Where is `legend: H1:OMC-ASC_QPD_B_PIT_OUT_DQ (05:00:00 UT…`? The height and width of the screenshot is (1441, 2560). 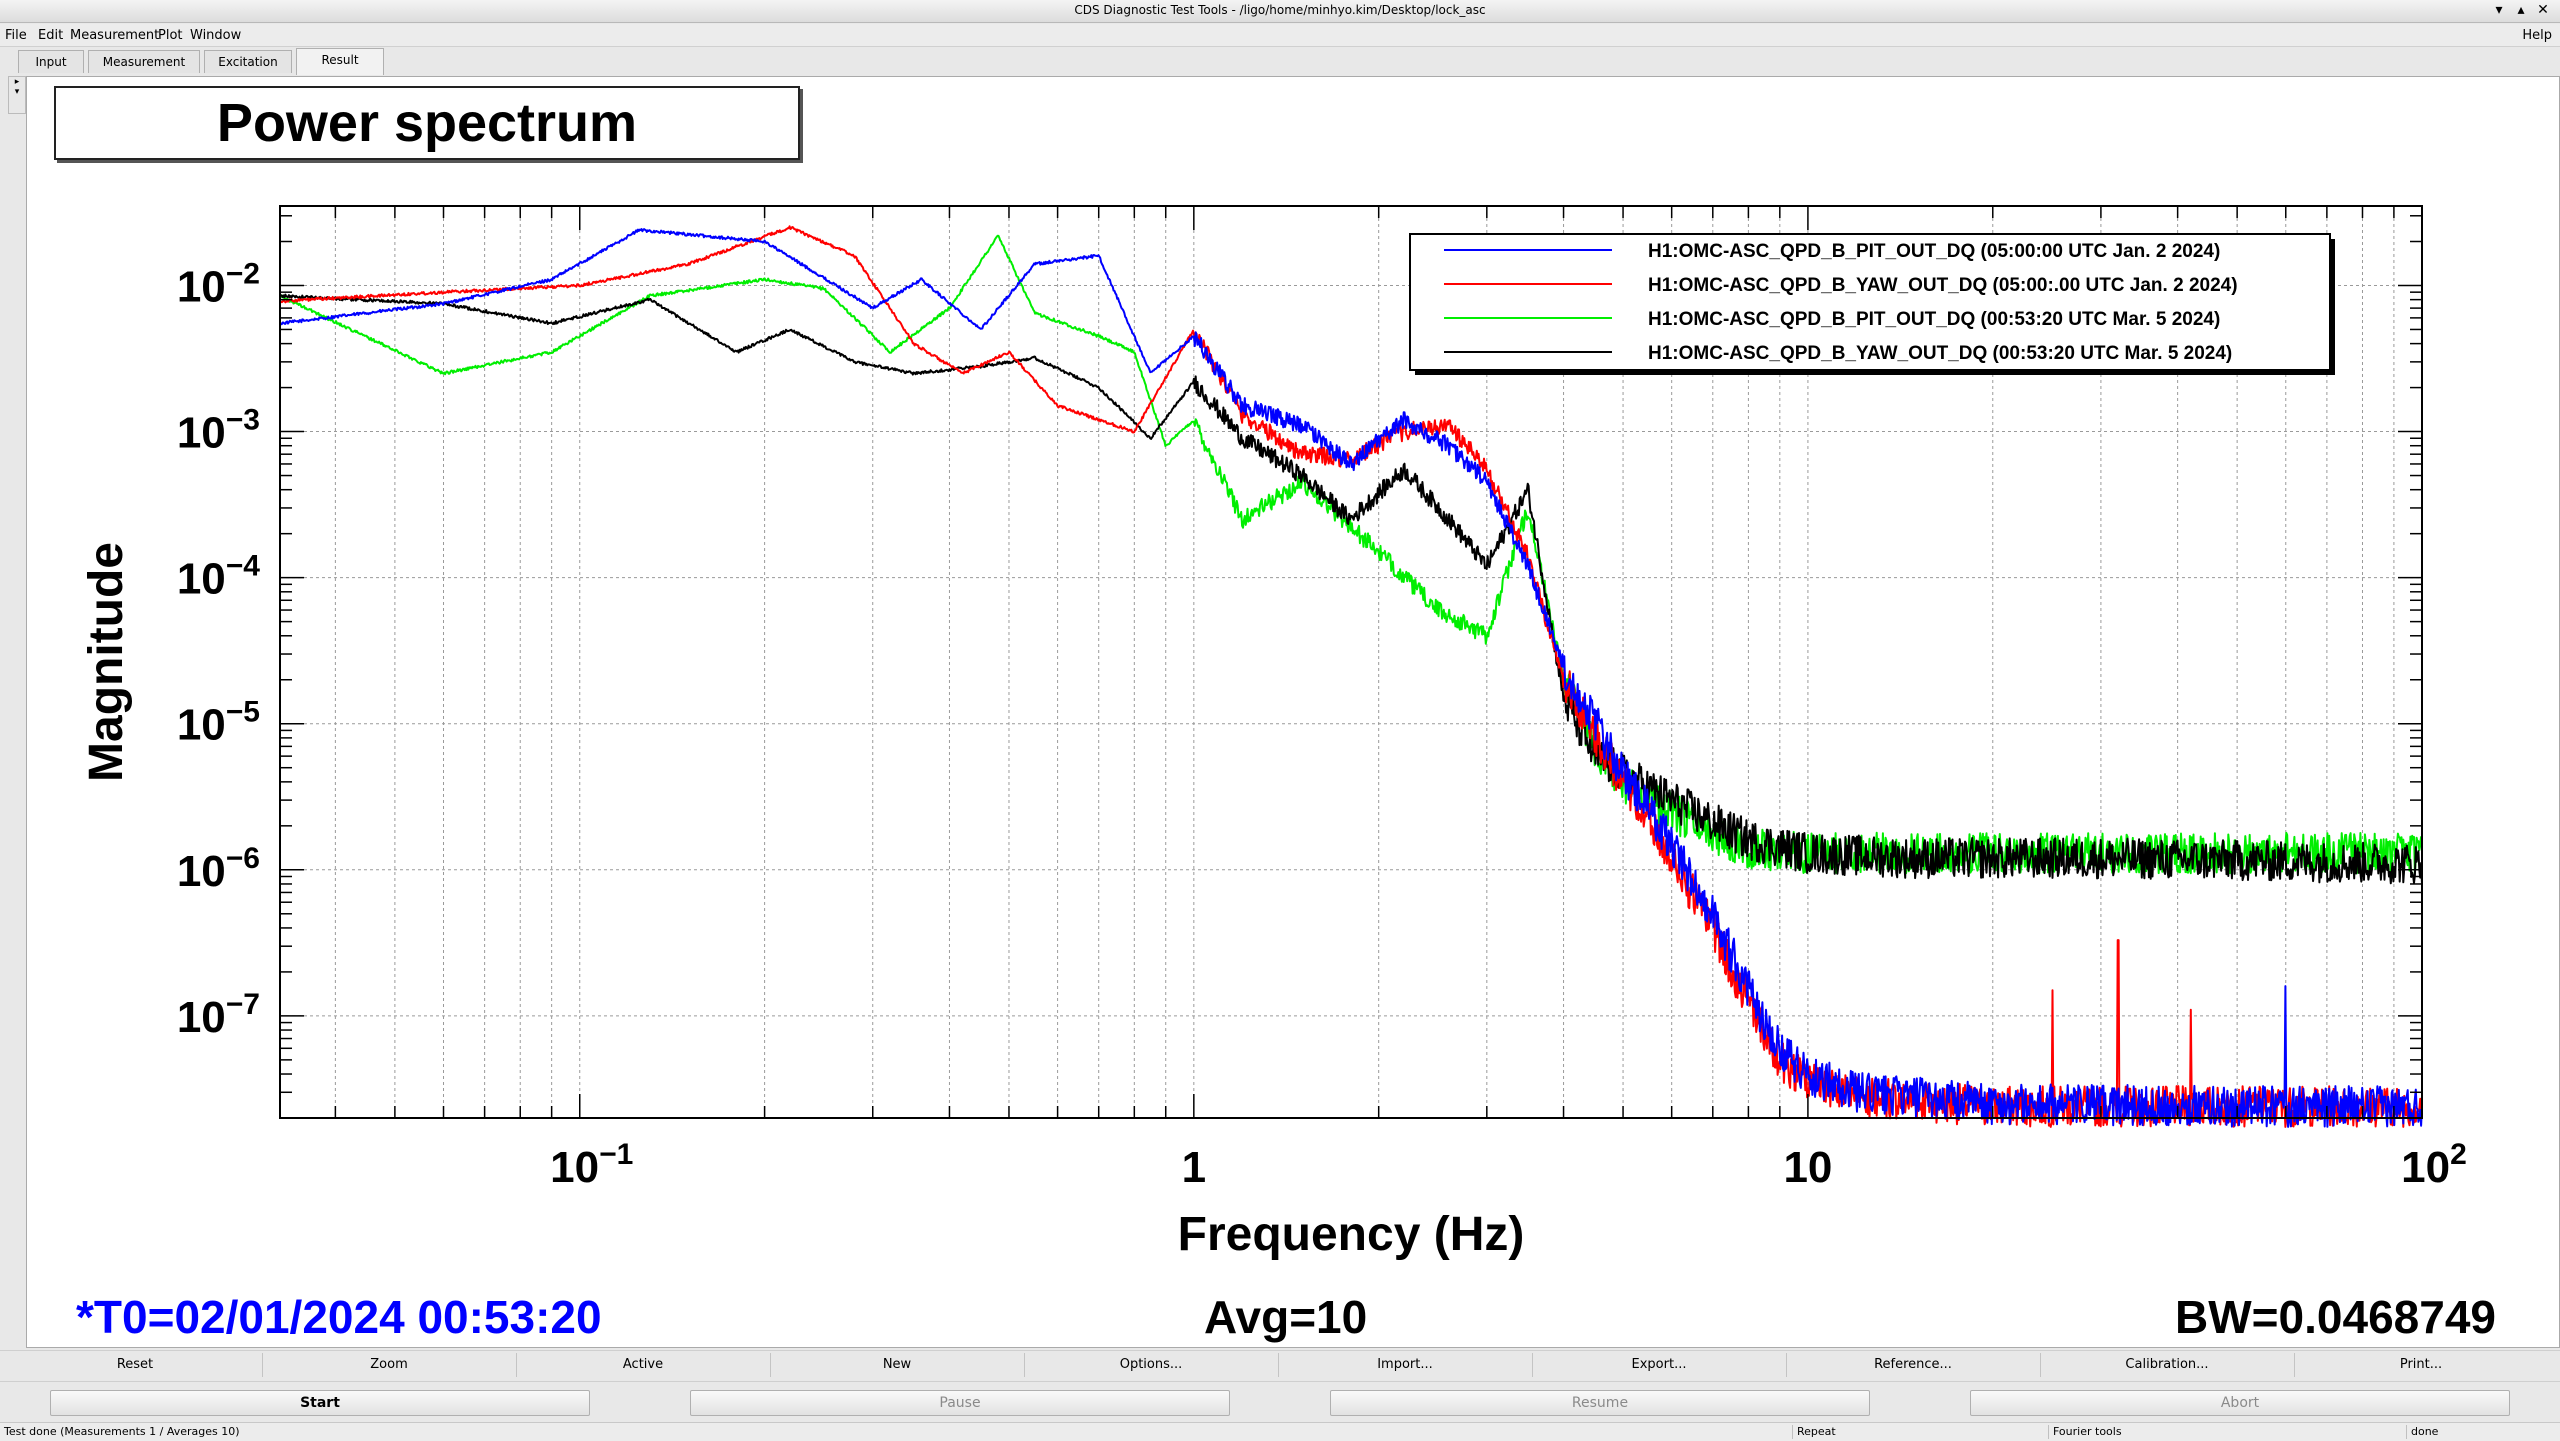
legend: H1:OMC-ASC_QPD_B_PIT_OUT_DQ (05:00:00 UT… is located at coordinates (1872, 304).